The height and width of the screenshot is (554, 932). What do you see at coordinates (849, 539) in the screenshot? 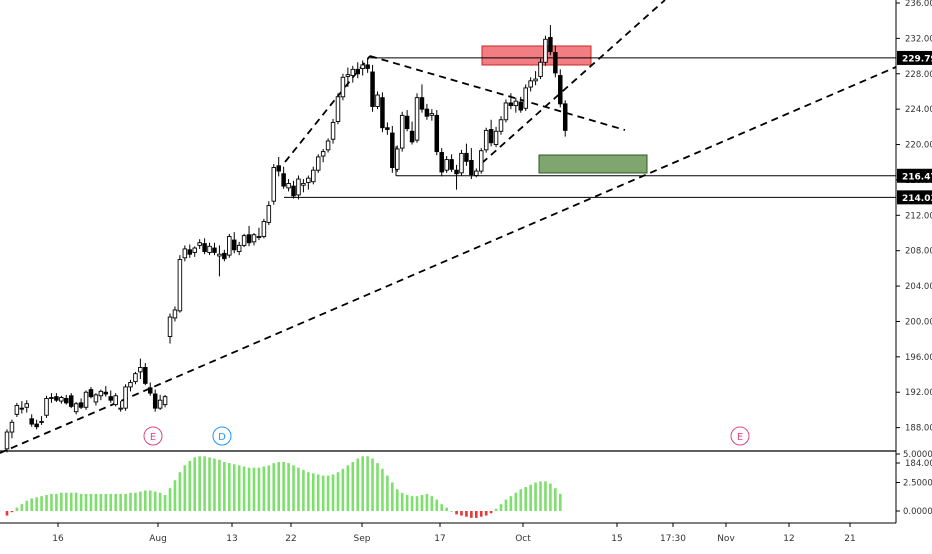
I see `time-tick-label: 21` at bounding box center [849, 539].